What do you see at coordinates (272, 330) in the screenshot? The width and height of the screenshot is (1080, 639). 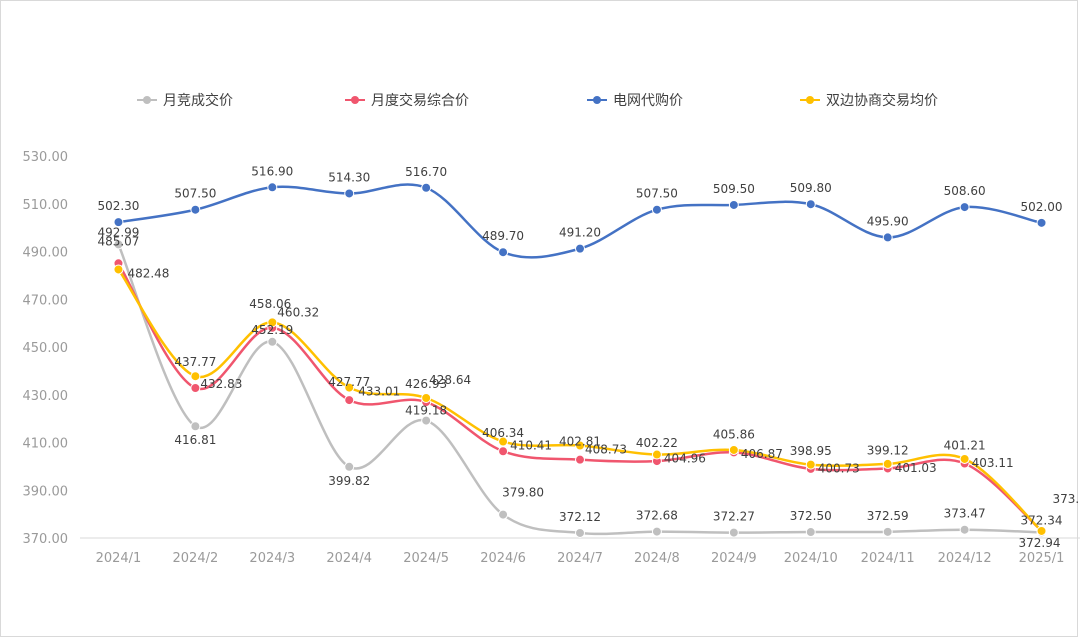 I see `data-label-series-1: 452.19` at bounding box center [272, 330].